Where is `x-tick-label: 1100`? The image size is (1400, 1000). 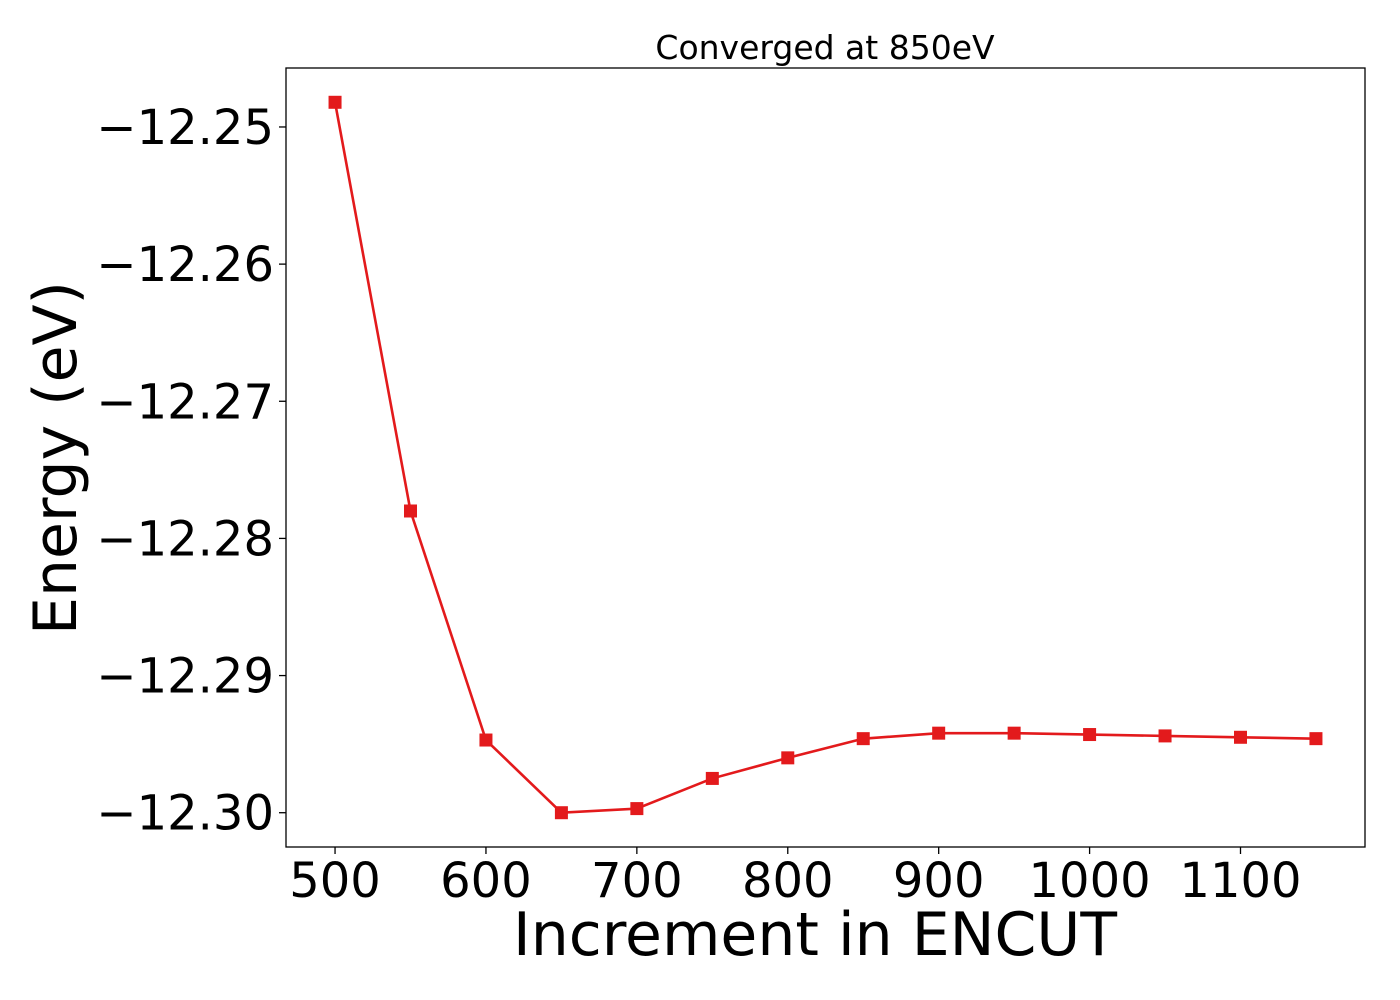 x-tick-label: 1100 is located at coordinates (1240, 881).